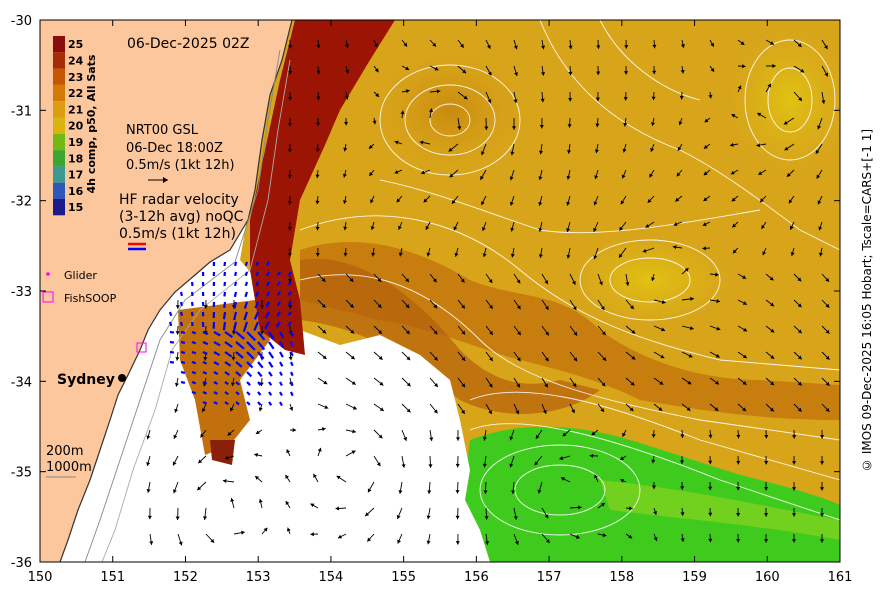  I want to click on model-legend-scale: 0.5m/s (1kt 12h), so click(180, 165).